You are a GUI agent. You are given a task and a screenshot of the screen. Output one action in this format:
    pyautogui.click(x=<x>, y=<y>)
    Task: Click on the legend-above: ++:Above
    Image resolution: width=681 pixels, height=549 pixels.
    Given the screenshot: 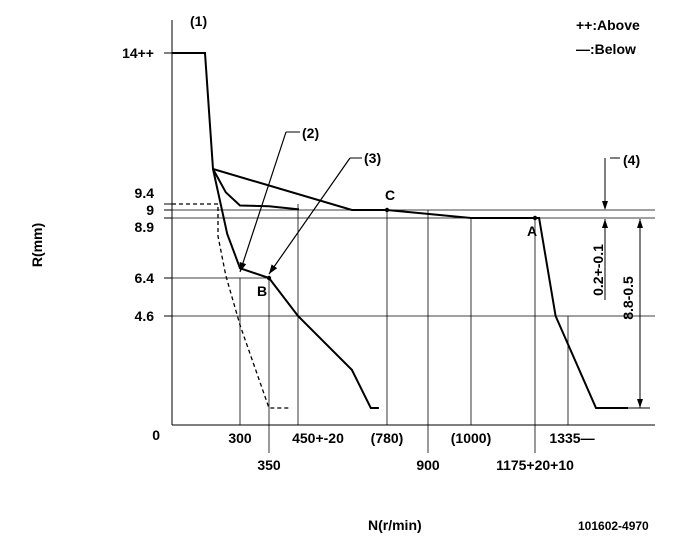 What is the action you would take?
    pyautogui.click(x=608, y=25)
    